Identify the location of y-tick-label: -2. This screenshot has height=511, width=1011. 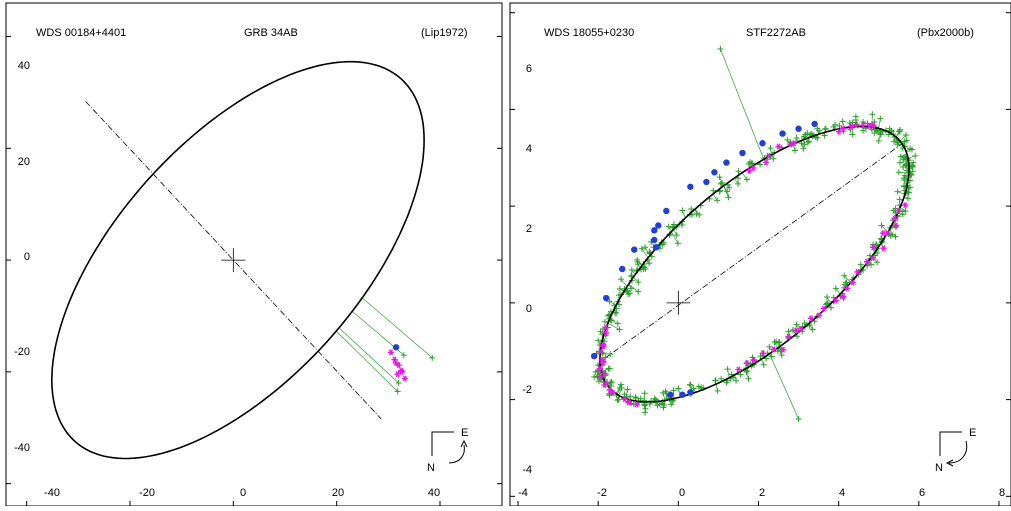
(527, 390).